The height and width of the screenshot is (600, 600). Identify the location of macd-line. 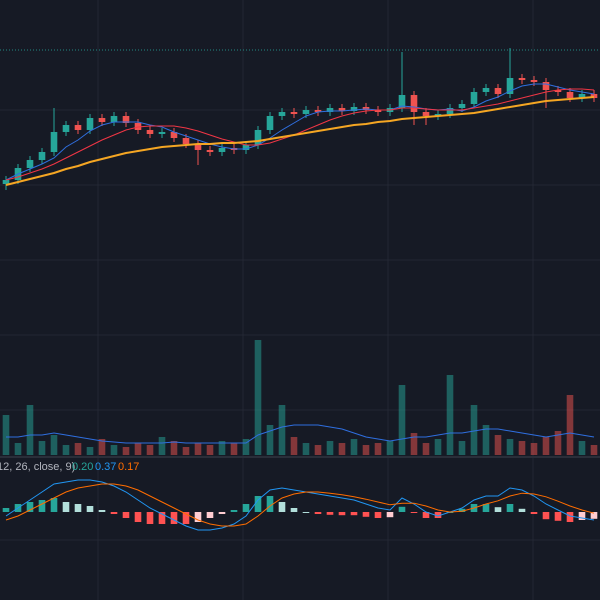
(300, 505).